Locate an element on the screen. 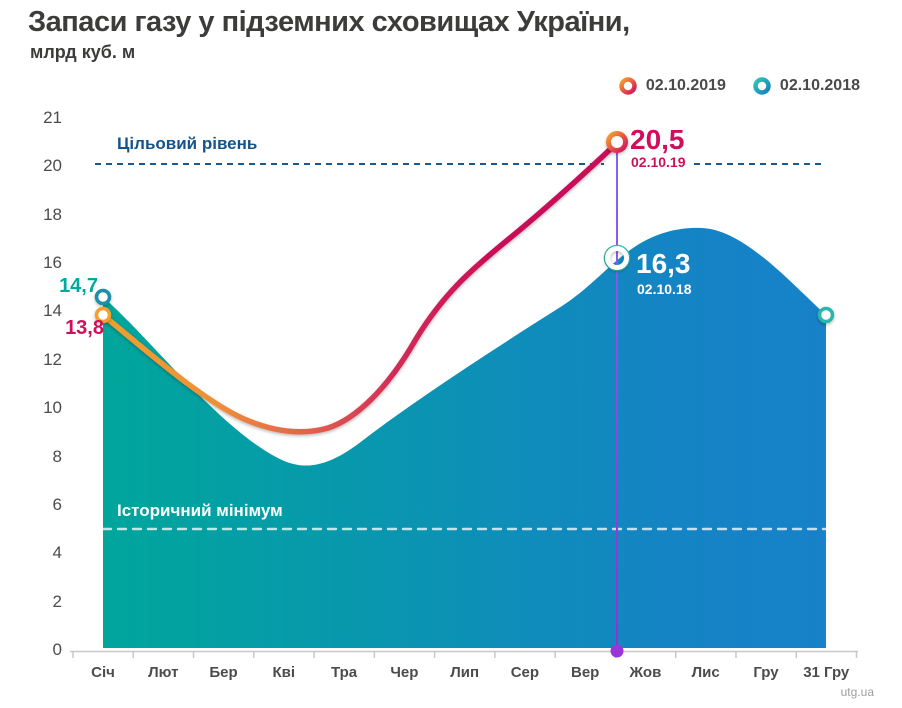 The image size is (902, 708). y-axis-label: 12 is located at coordinates (52, 359).